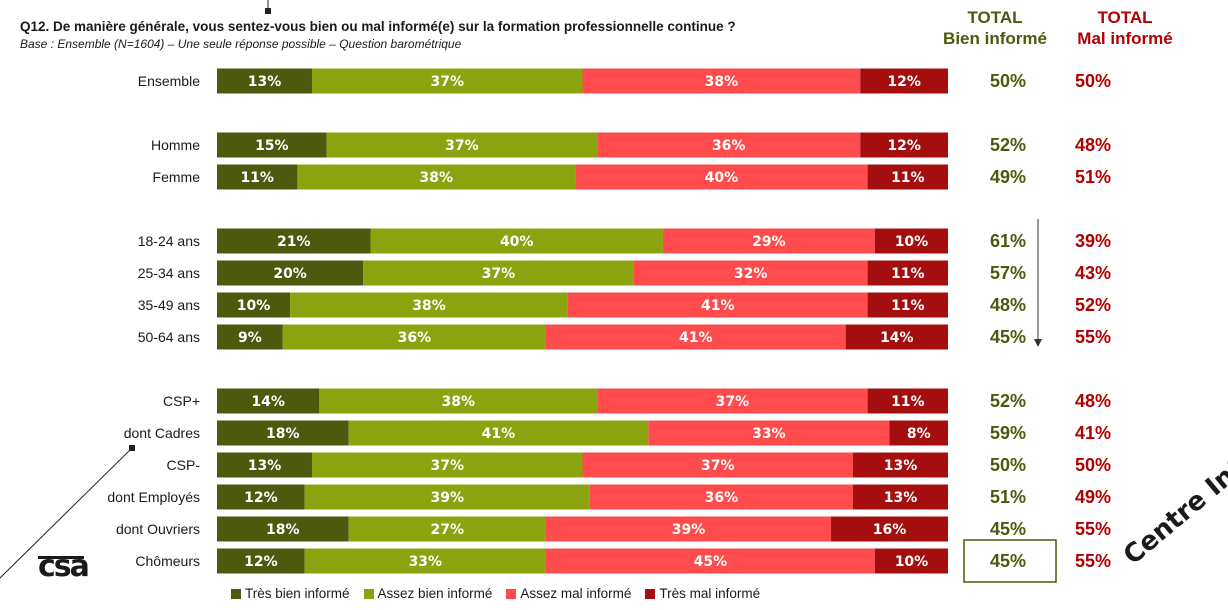  What do you see at coordinates (177, 177) in the screenshot?
I see `row-label: Femme` at bounding box center [177, 177].